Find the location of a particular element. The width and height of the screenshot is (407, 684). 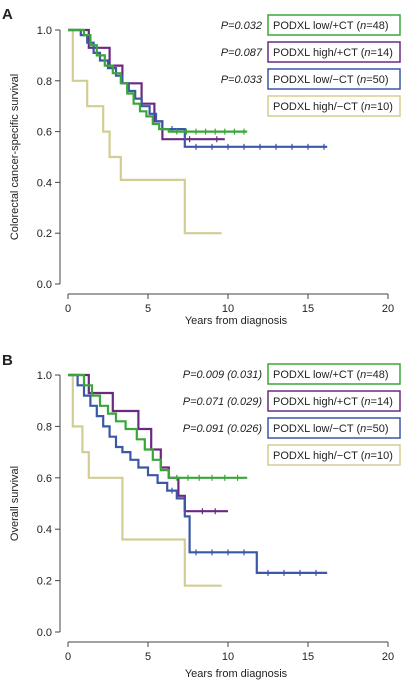

y-axis-label: Overall survival is located at coordinates (15, 503).